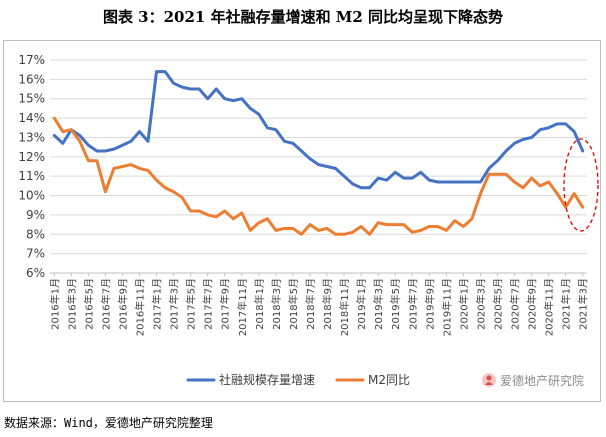 This screenshot has height=437, width=606. What do you see at coordinates (549, 307) in the screenshot?
I see `x-tick-label: 2020年11月` at bounding box center [549, 307].